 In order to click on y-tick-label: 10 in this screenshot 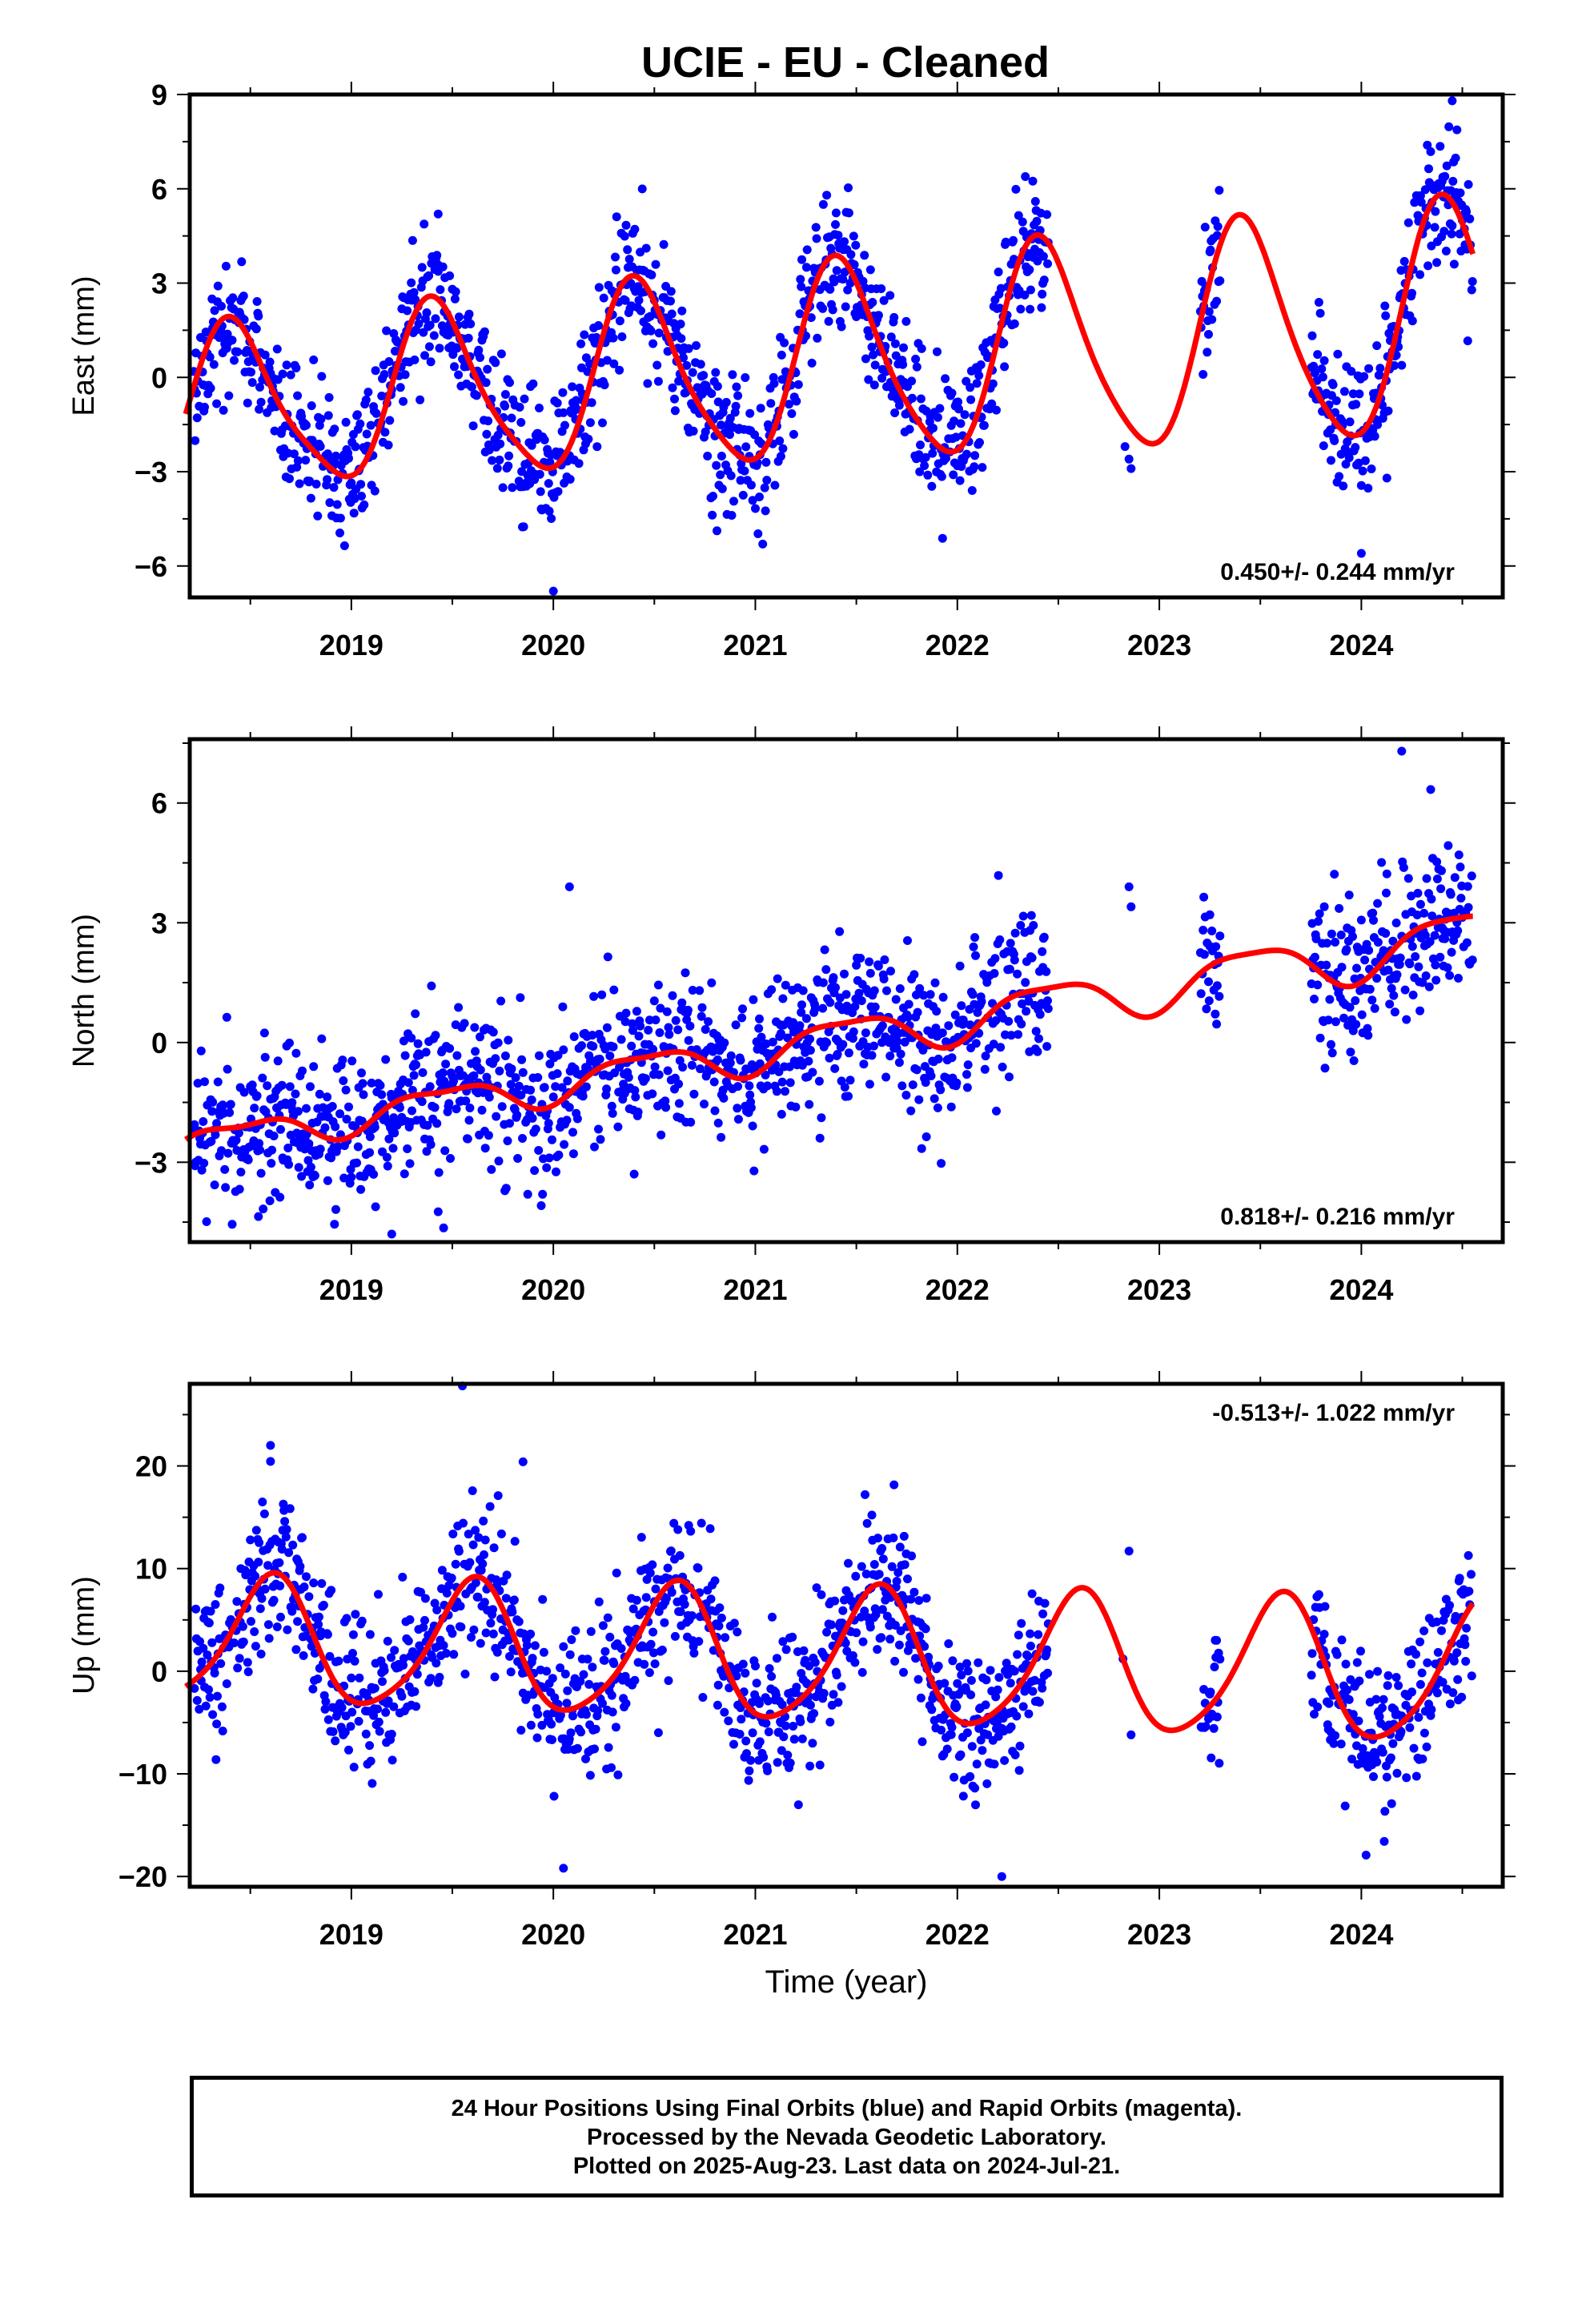, I will do `click(151, 1569)`.